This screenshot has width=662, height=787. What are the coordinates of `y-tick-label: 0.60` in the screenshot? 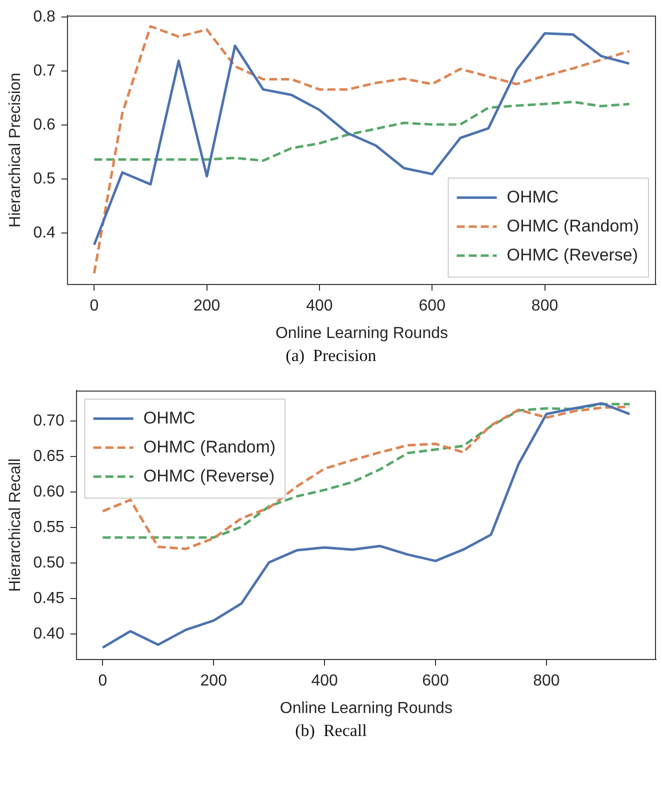 It's located at (48, 492).